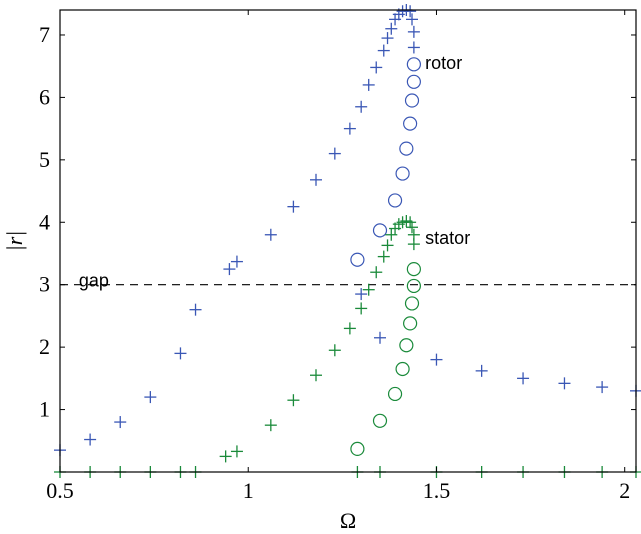  I want to click on x-tick-label: 1.5, so click(437, 490).